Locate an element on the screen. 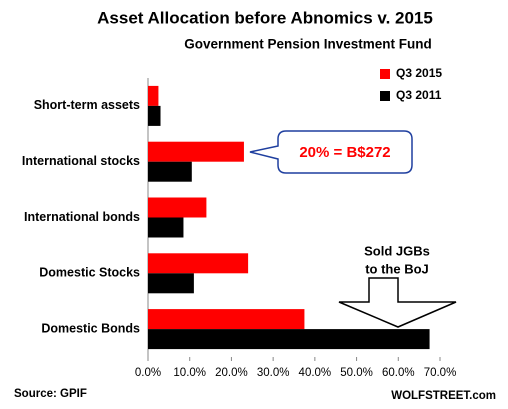 This screenshot has width=508, height=409. y-tick-label: Short-term assets is located at coordinates (87, 105).